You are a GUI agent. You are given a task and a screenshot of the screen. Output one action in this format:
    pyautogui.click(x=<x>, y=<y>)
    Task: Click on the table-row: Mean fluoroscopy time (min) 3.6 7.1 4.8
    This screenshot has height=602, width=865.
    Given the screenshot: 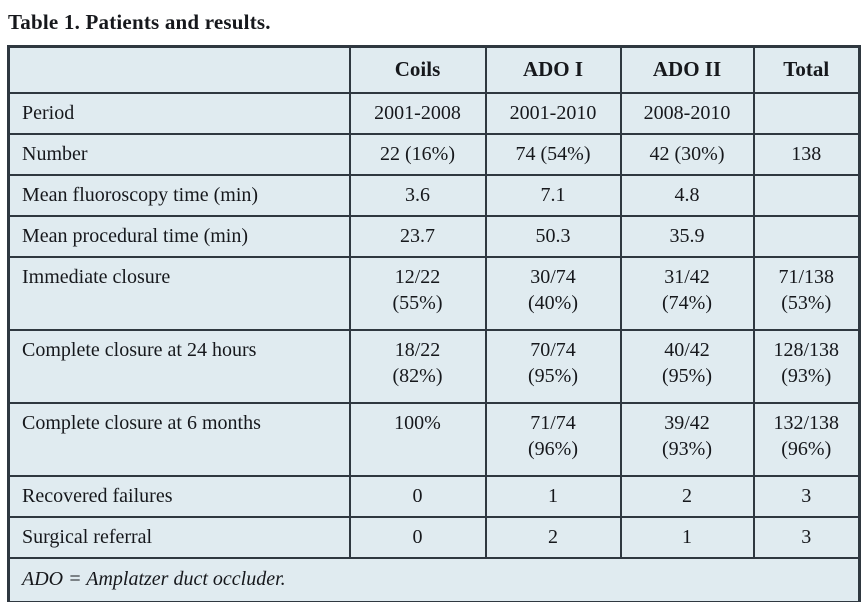 What is the action you would take?
    pyautogui.click(x=434, y=195)
    